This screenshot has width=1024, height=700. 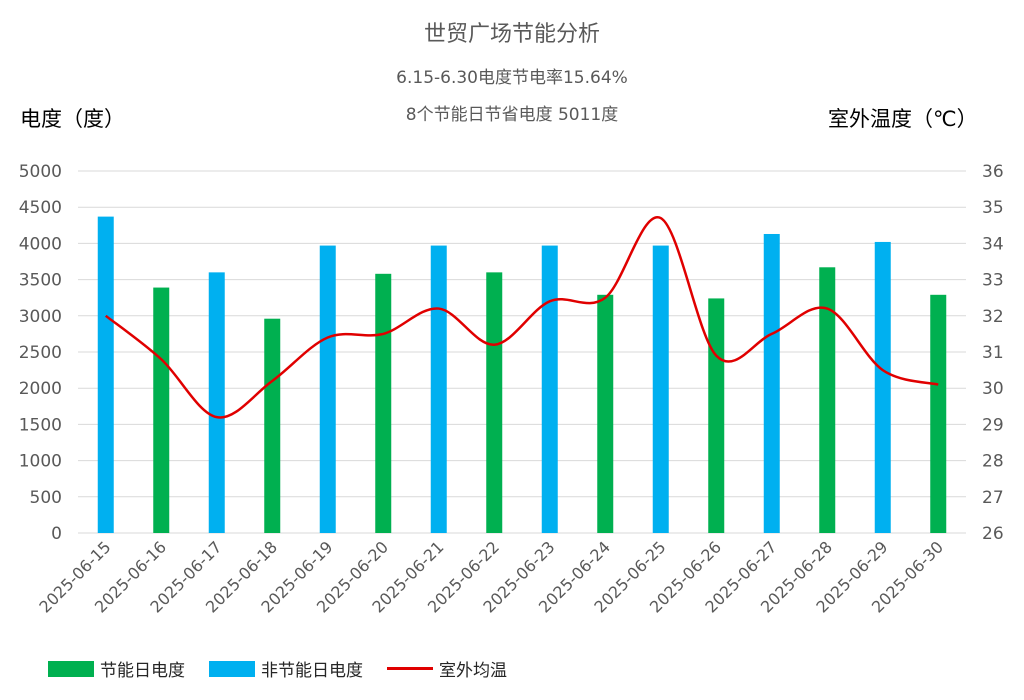 What do you see at coordinates (312, 671) in the screenshot?
I see `legend-label-non-saving-day: 非节能日电度` at bounding box center [312, 671].